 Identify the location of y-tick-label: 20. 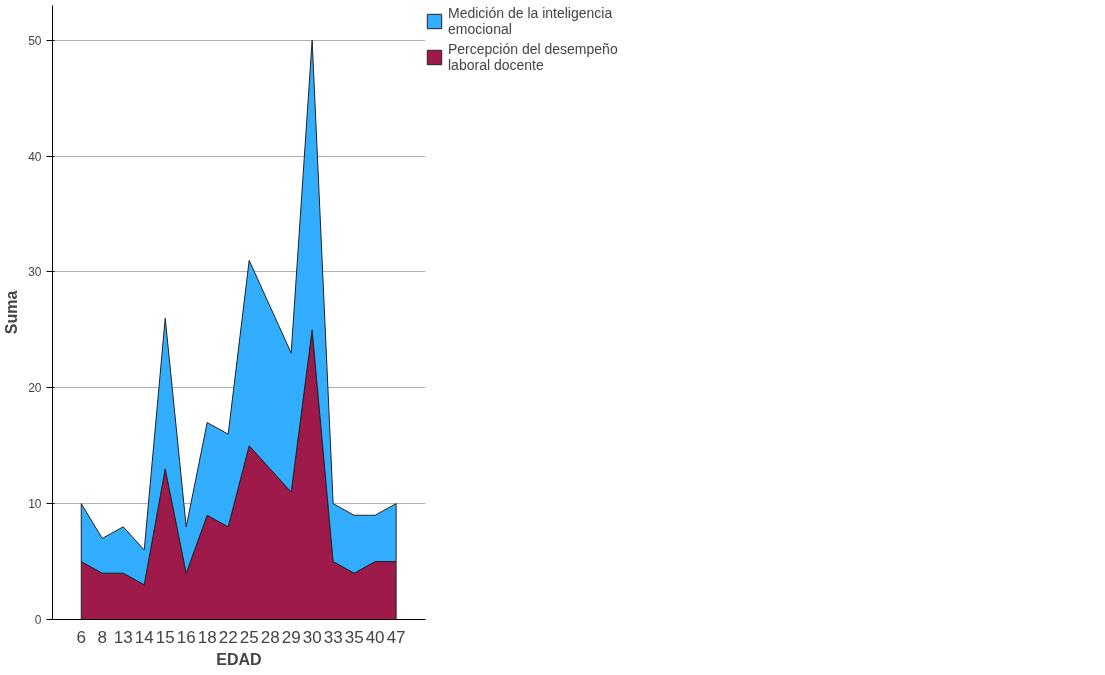
(35, 388).